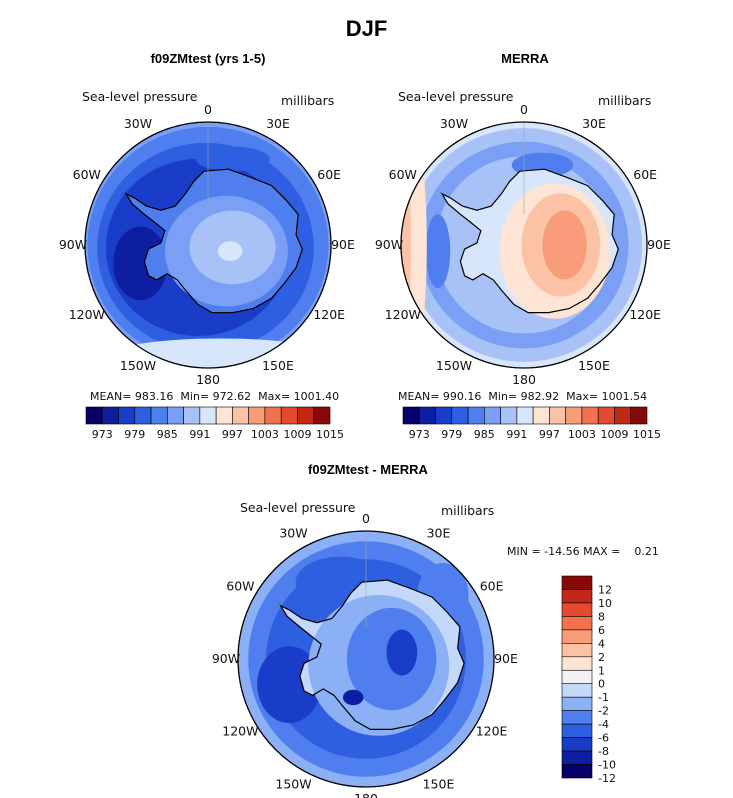 The width and height of the screenshot is (733, 798). Describe the element at coordinates (516, 434) in the screenshot. I see `colorbar-tick-label: 991` at that location.